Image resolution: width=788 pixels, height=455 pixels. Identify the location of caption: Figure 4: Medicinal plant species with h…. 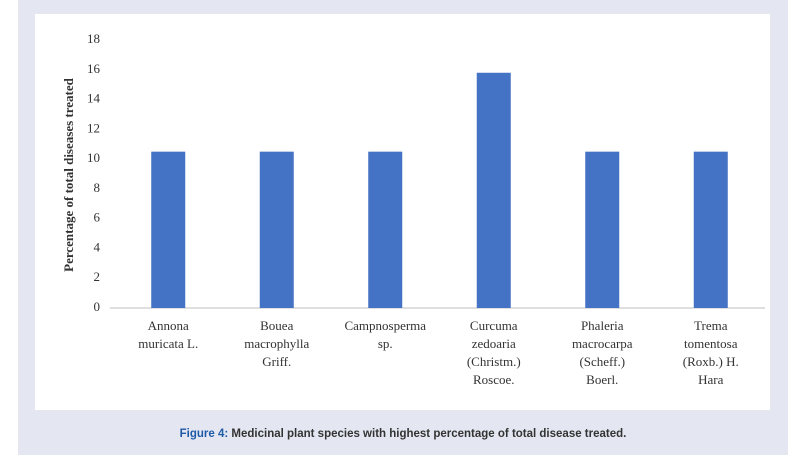
(403, 434).